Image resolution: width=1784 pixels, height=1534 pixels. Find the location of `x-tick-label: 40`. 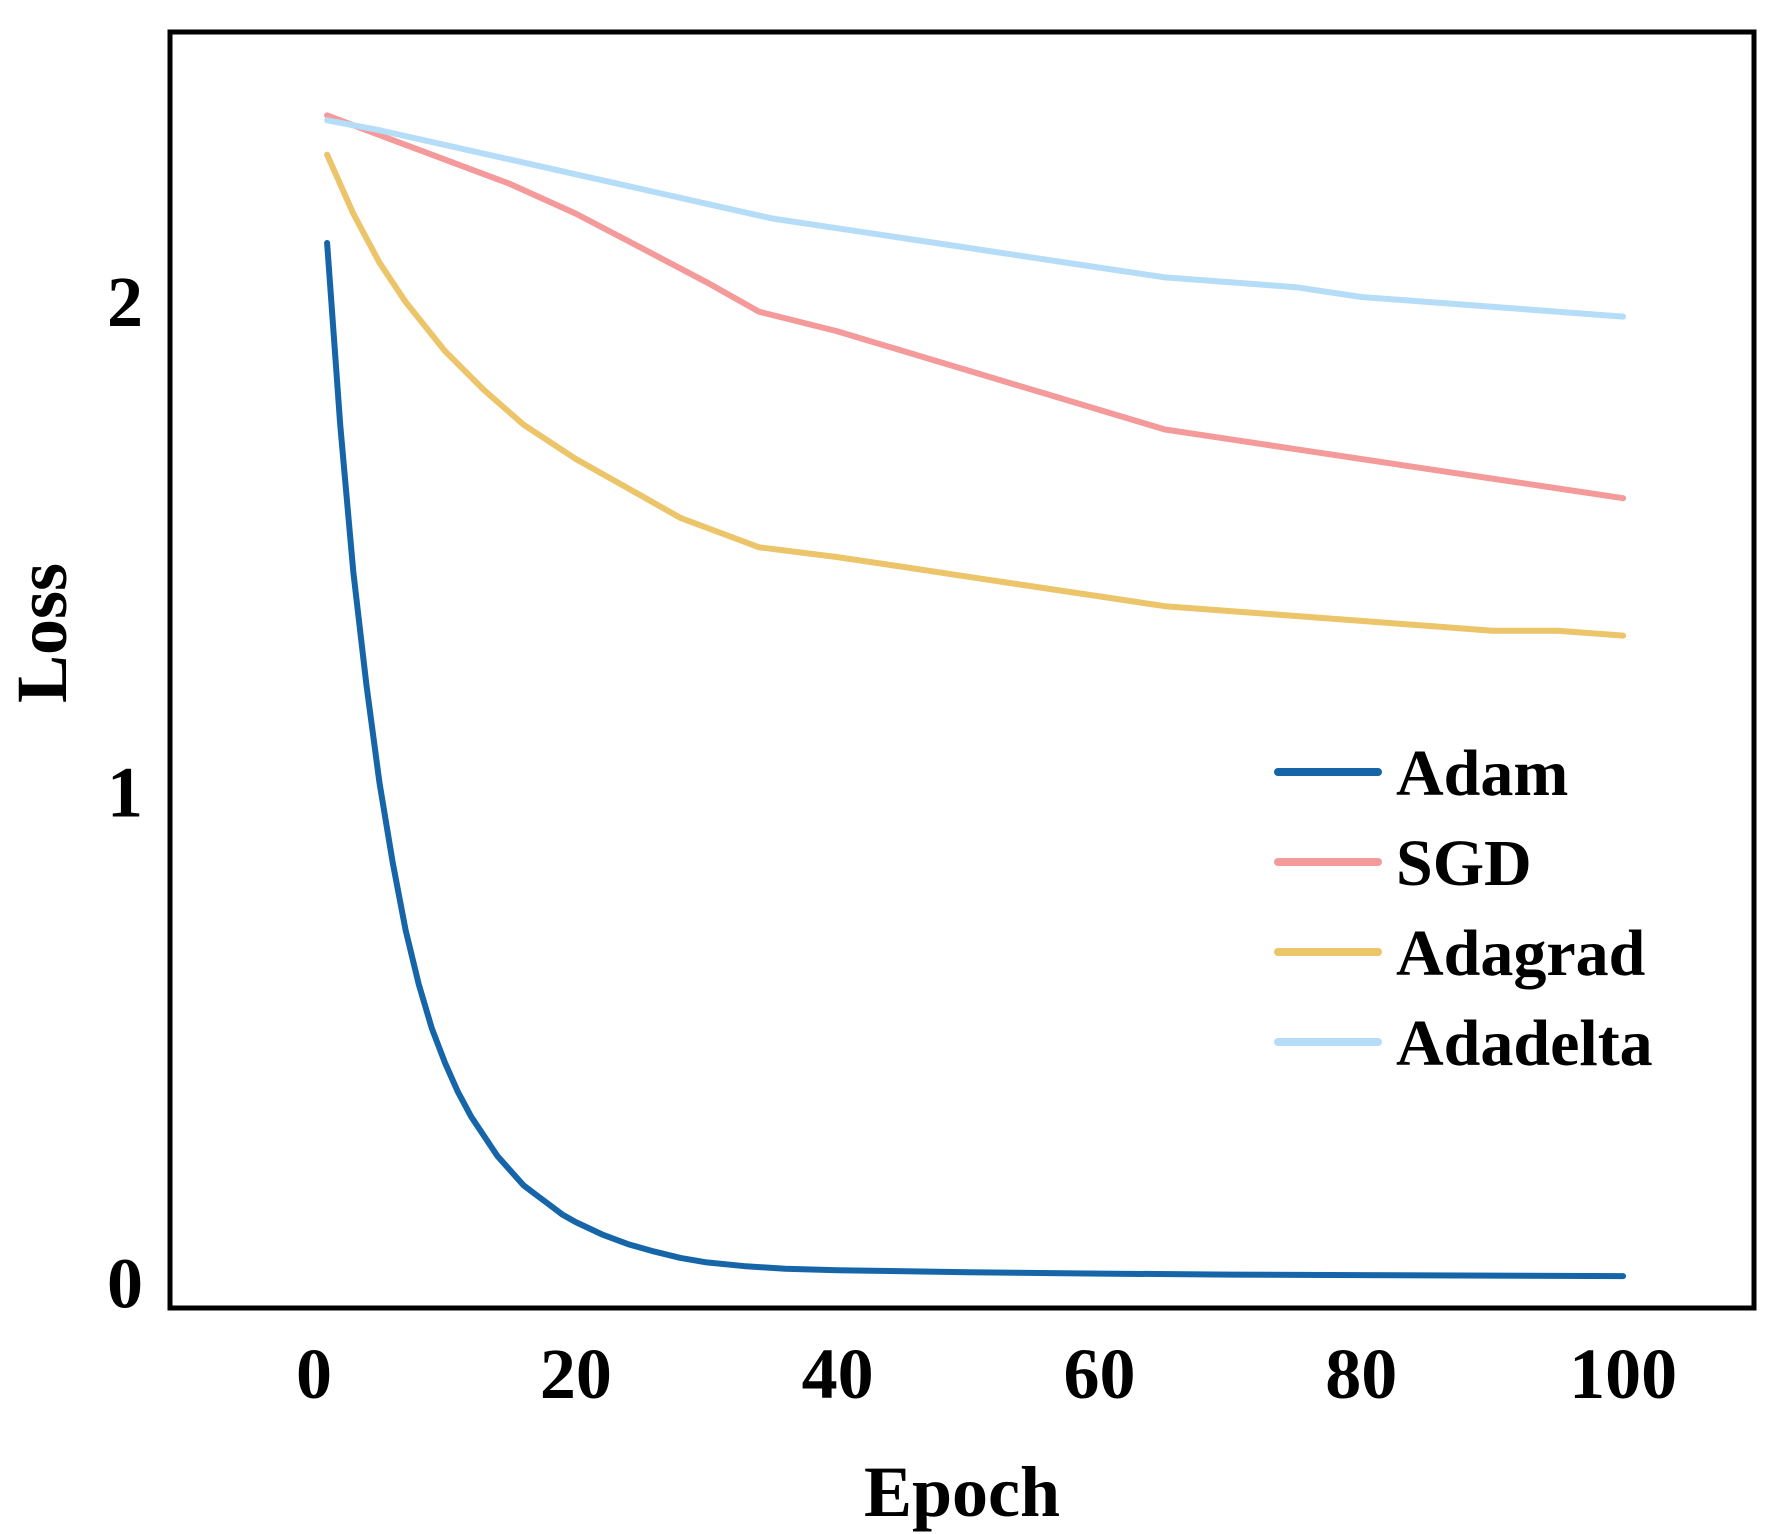

x-tick-label: 40 is located at coordinates (838, 1374).